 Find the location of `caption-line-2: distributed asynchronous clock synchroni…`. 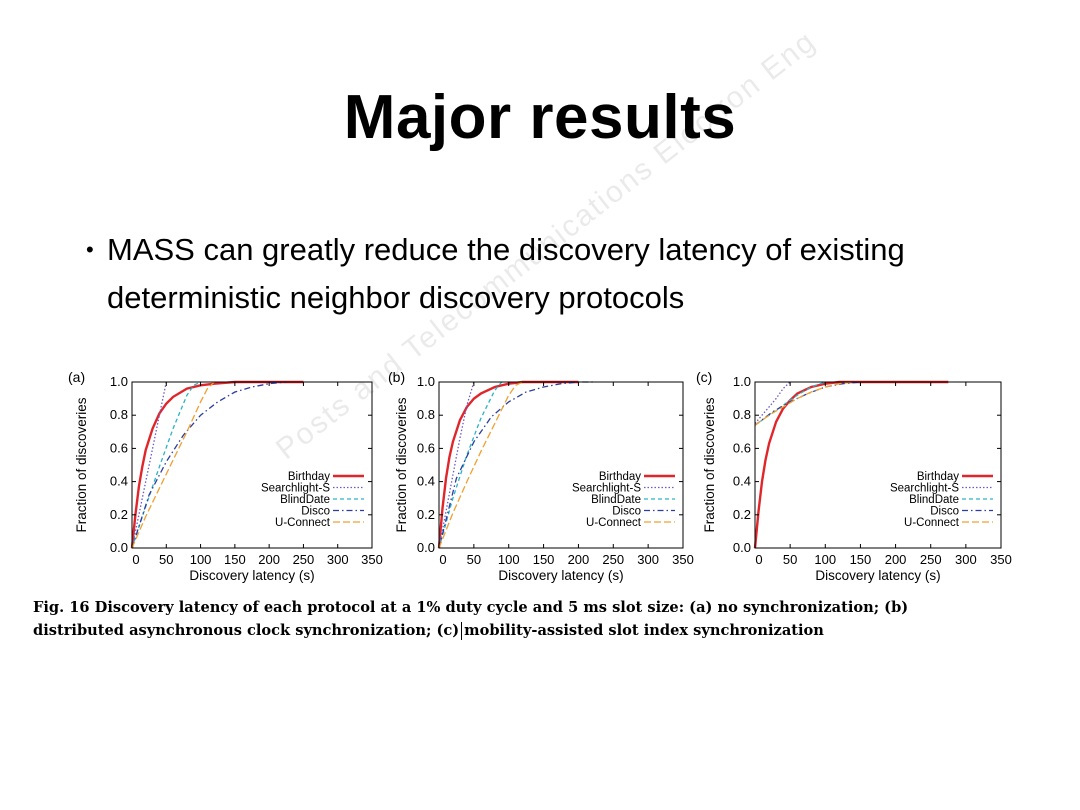

caption-line-2: distributed asynchronous clock synchroni… is located at coordinates (548, 630).